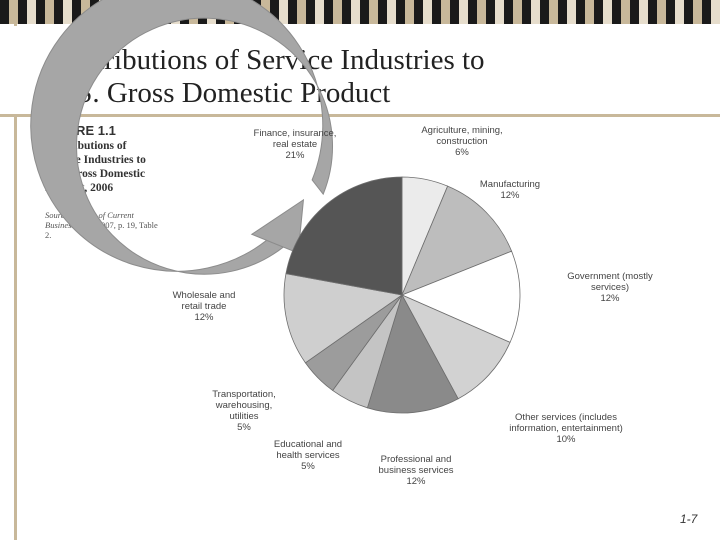 Image resolution: width=720 pixels, height=540 pixels. Describe the element at coordinates (89, 220) in the screenshot. I see `source-publication: Survey of Current Business` at that location.